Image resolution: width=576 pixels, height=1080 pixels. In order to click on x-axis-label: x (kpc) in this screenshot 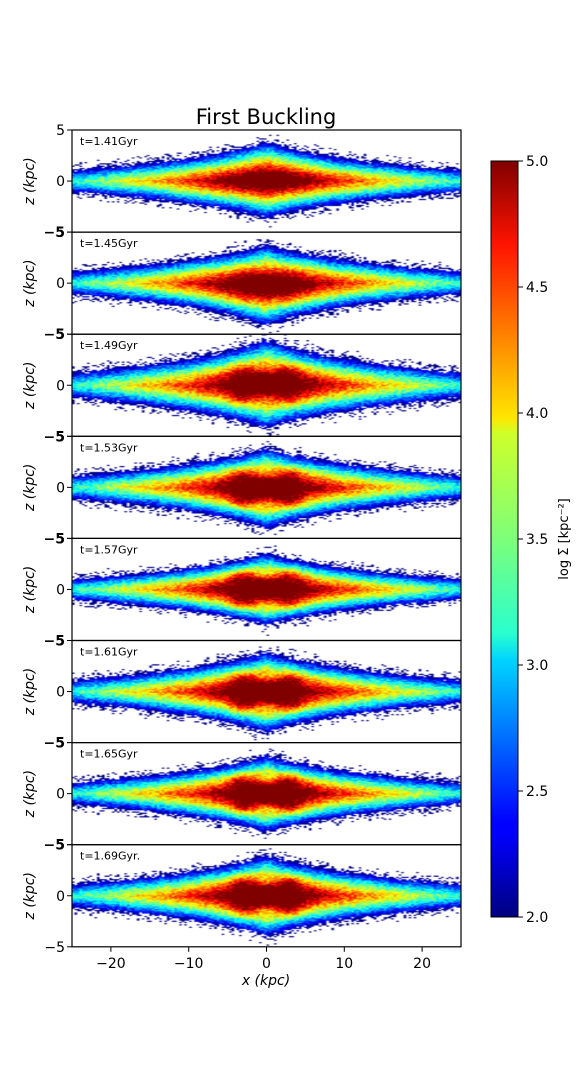, I will do `click(265, 981)`.